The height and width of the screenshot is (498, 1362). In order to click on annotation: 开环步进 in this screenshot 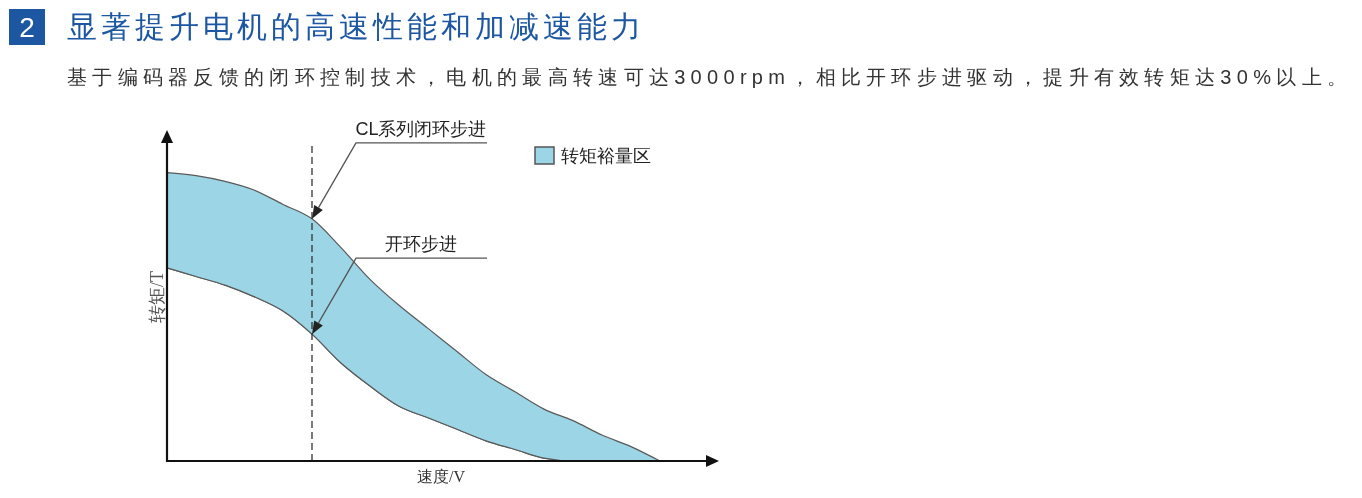, I will do `click(421, 244)`.